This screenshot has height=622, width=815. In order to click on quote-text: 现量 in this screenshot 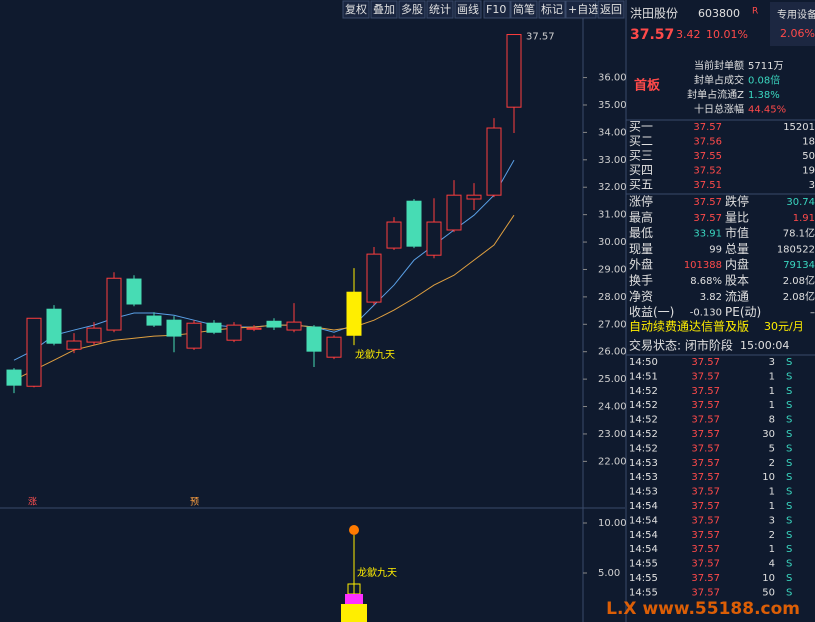, I will do `click(641, 249)`.